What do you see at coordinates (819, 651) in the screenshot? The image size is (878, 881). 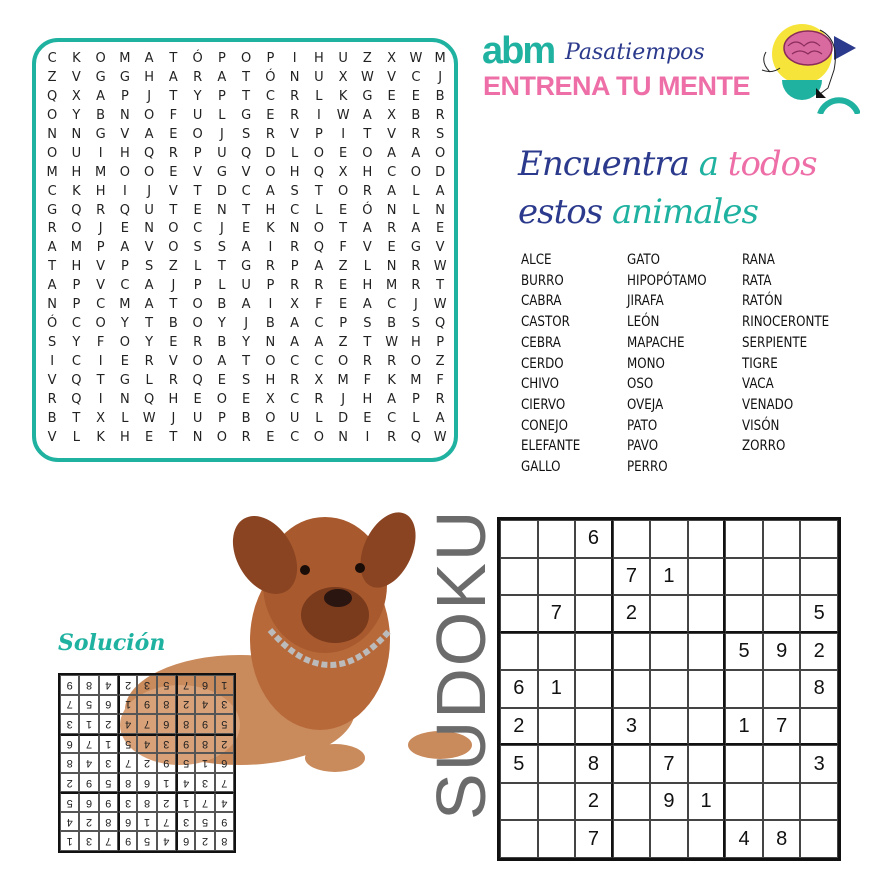 I see `sudoku-cell: 2` at bounding box center [819, 651].